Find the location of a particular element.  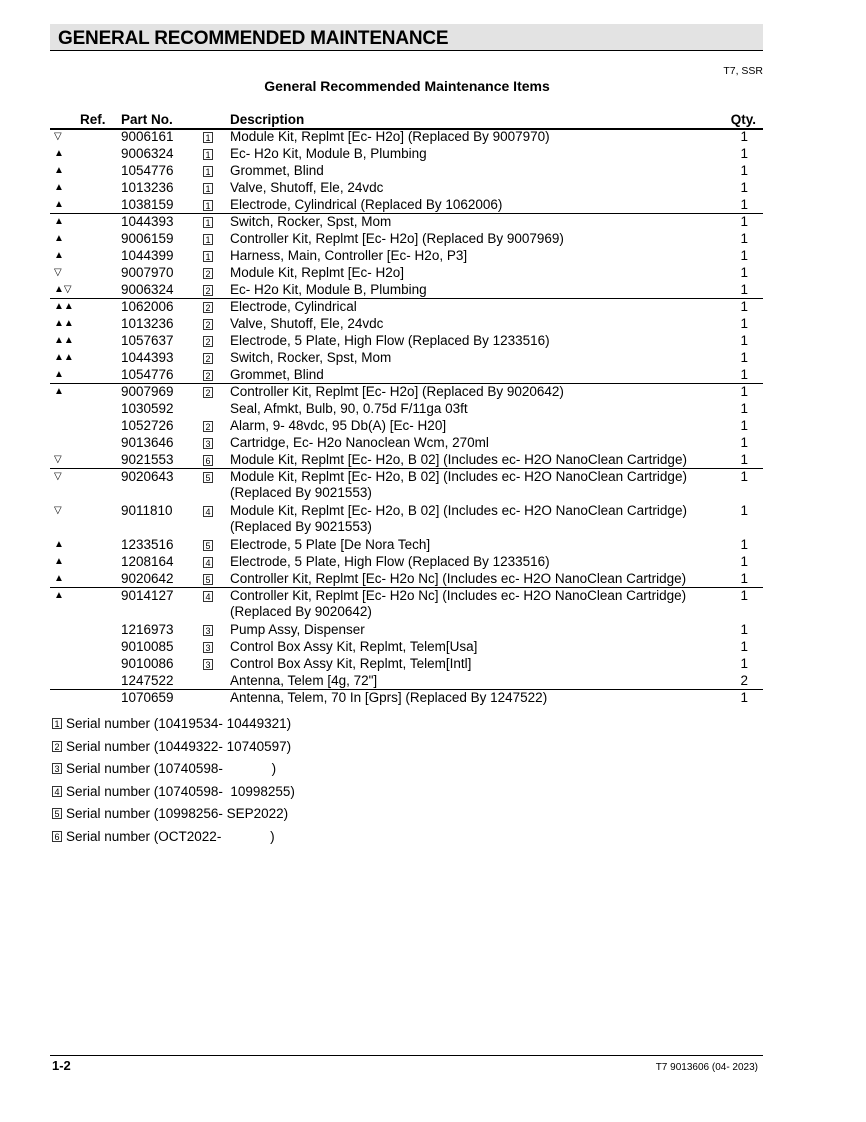

footnote: 5 Serial number (10998256- SEP2022) is located at coordinates (173, 817).